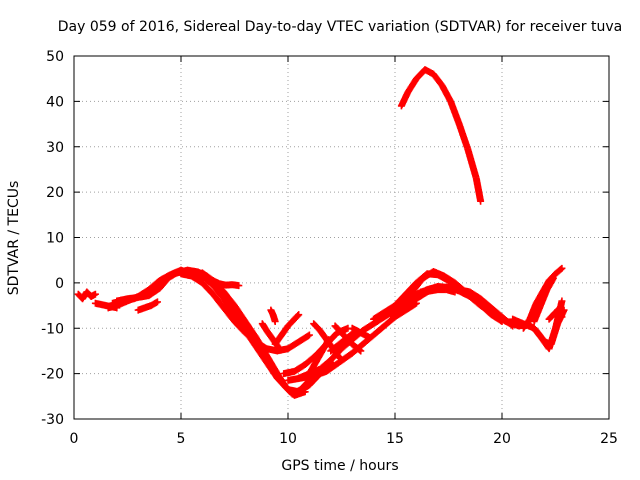 Image resolution: width=640 pixels, height=480 pixels. What do you see at coordinates (52, 420) in the screenshot?
I see `y-tick-label: -30` at bounding box center [52, 420].